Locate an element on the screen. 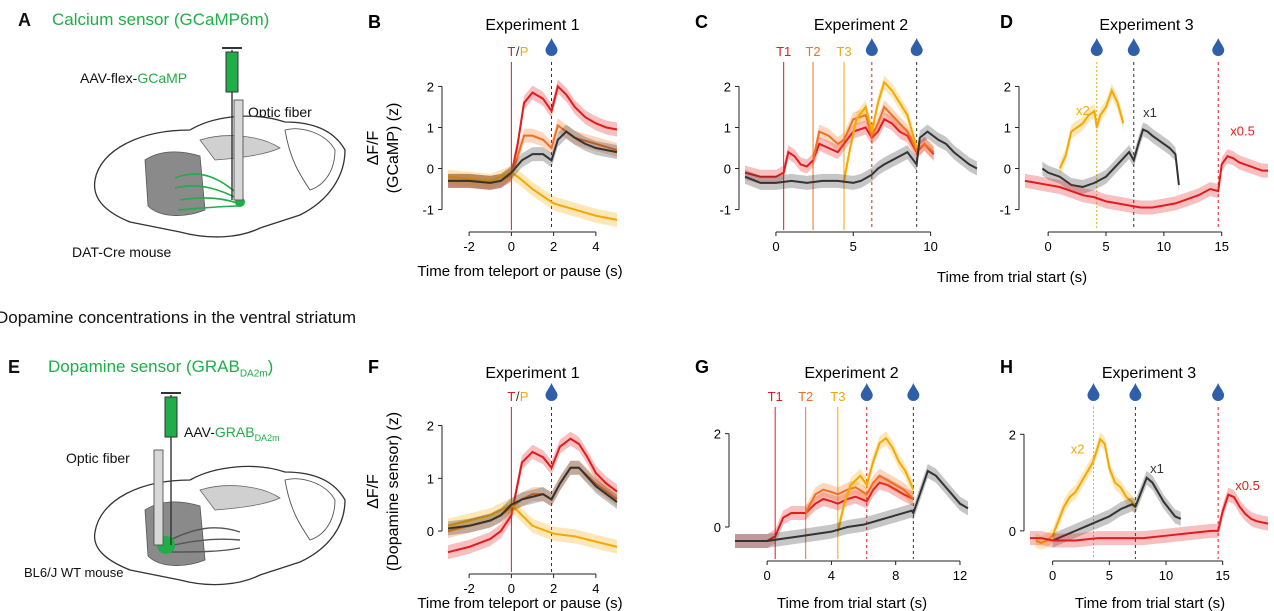 This screenshot has height=611, width=1274. series-line-orange is located at coordinates (873, 133).